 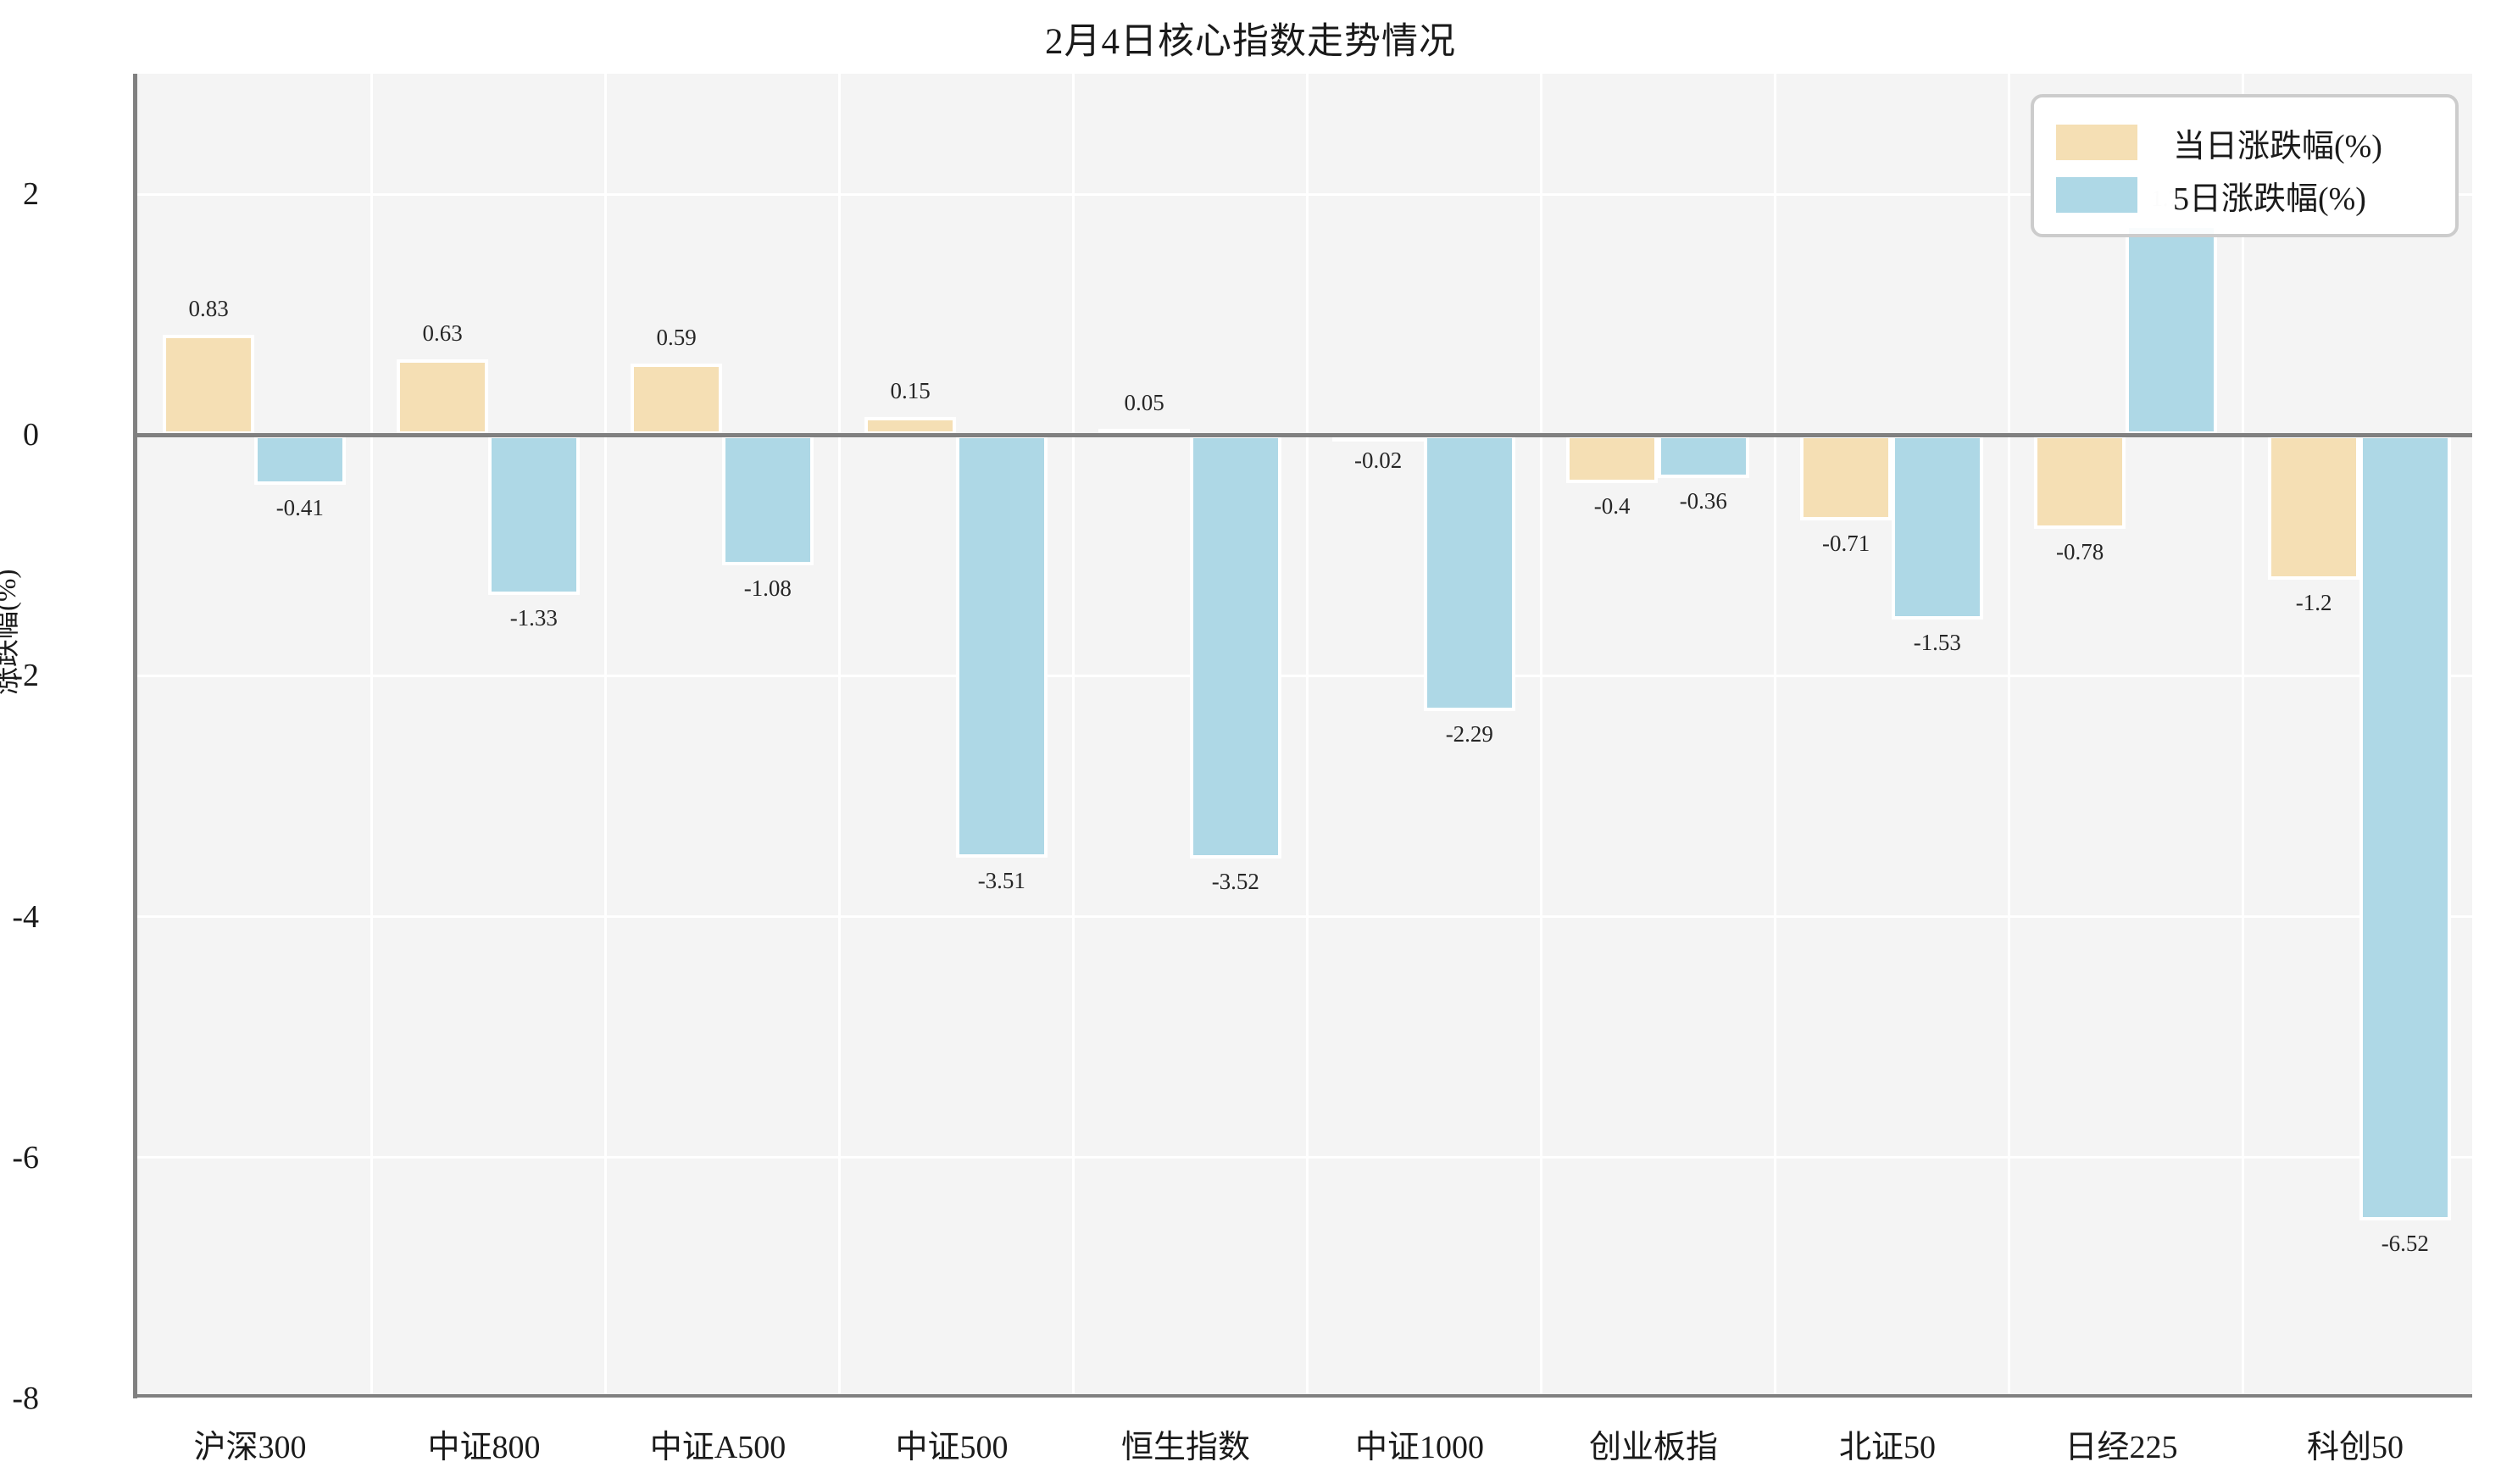 What do you see at coordinates (1144, 403) in the screenshot?
I see `data-label-series-0-4: 0.05` at bounding box center [1144, 403].